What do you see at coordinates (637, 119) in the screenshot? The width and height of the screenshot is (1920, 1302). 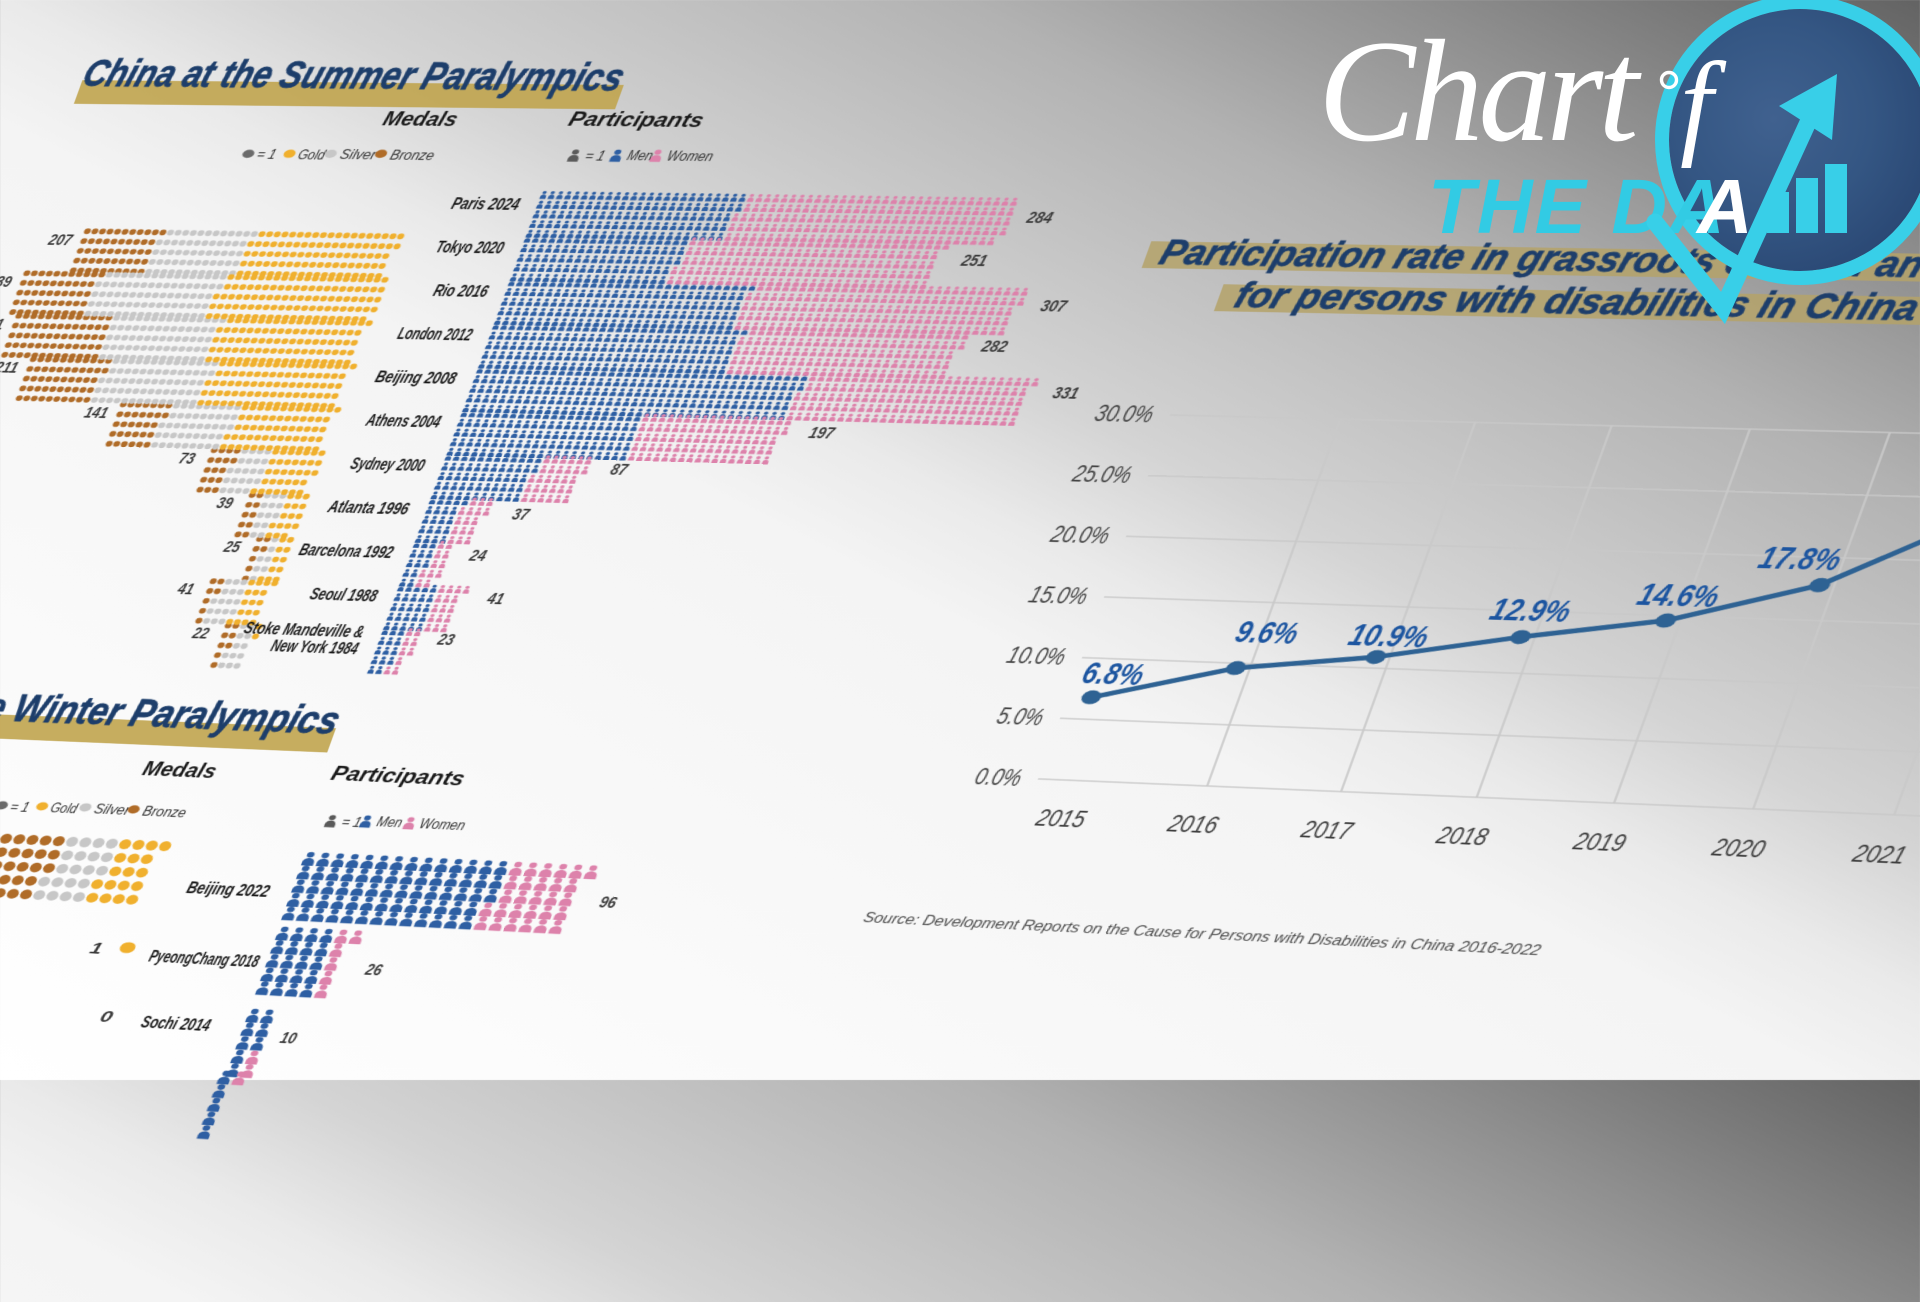 I see `svg-text: Participants` at bounding box center [637, 119].